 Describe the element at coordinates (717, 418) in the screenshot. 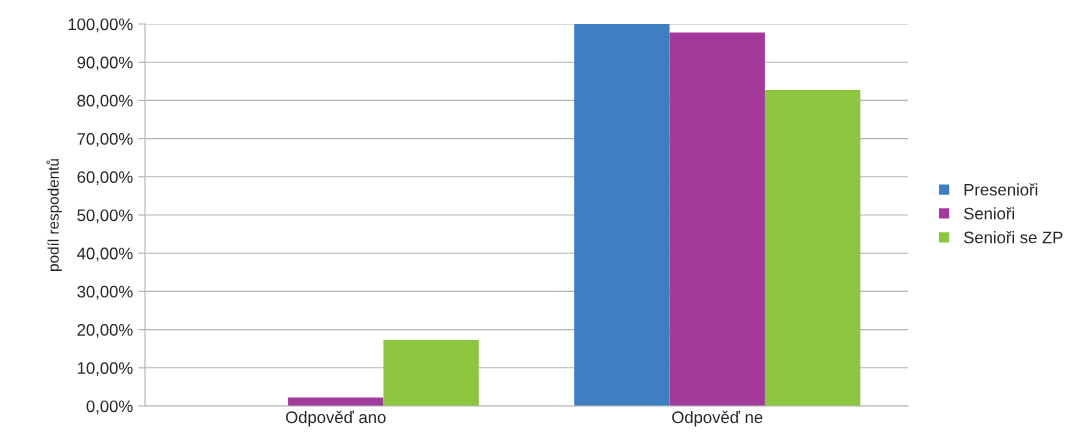

I see `x-tick-label: Odpověď ne` at that location.